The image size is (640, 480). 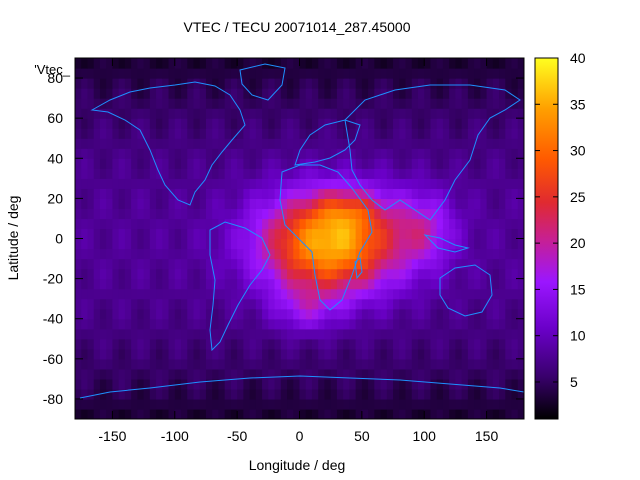 What do you see at coordinates (53, 279) in the screenshot?
I see `y-tick-label: -20` at bounding box center [53, 279].